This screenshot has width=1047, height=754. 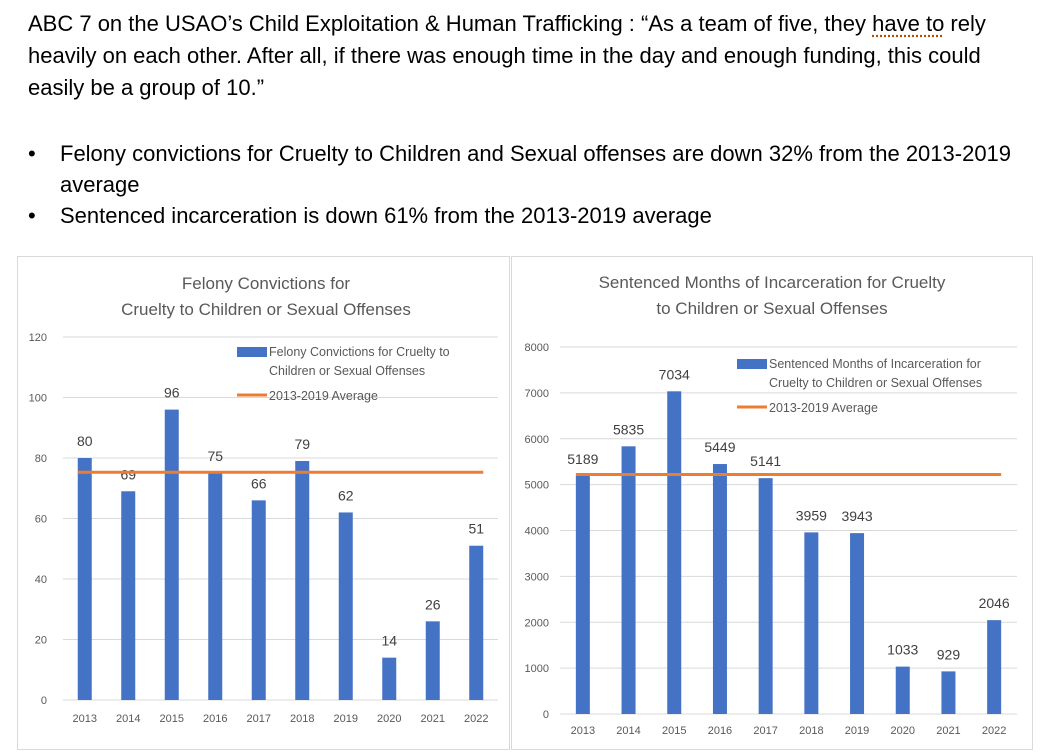 I want to click on data-label: 3959, so click(x=811, y=515).